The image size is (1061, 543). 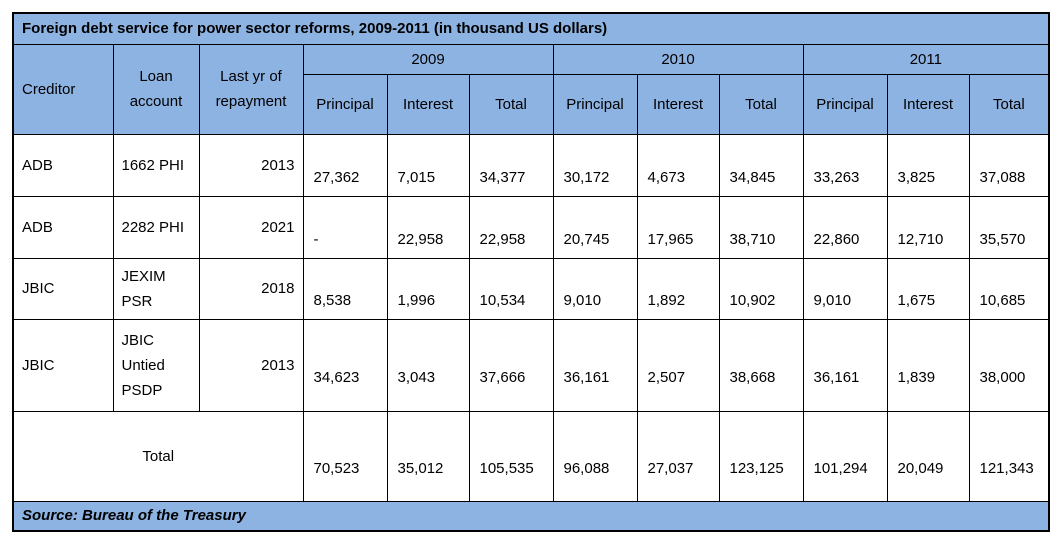 What do you see at coordinates (928, 165) in the screenshot?
I see `value-cell: 3,825` at bounding box center [928, 165].